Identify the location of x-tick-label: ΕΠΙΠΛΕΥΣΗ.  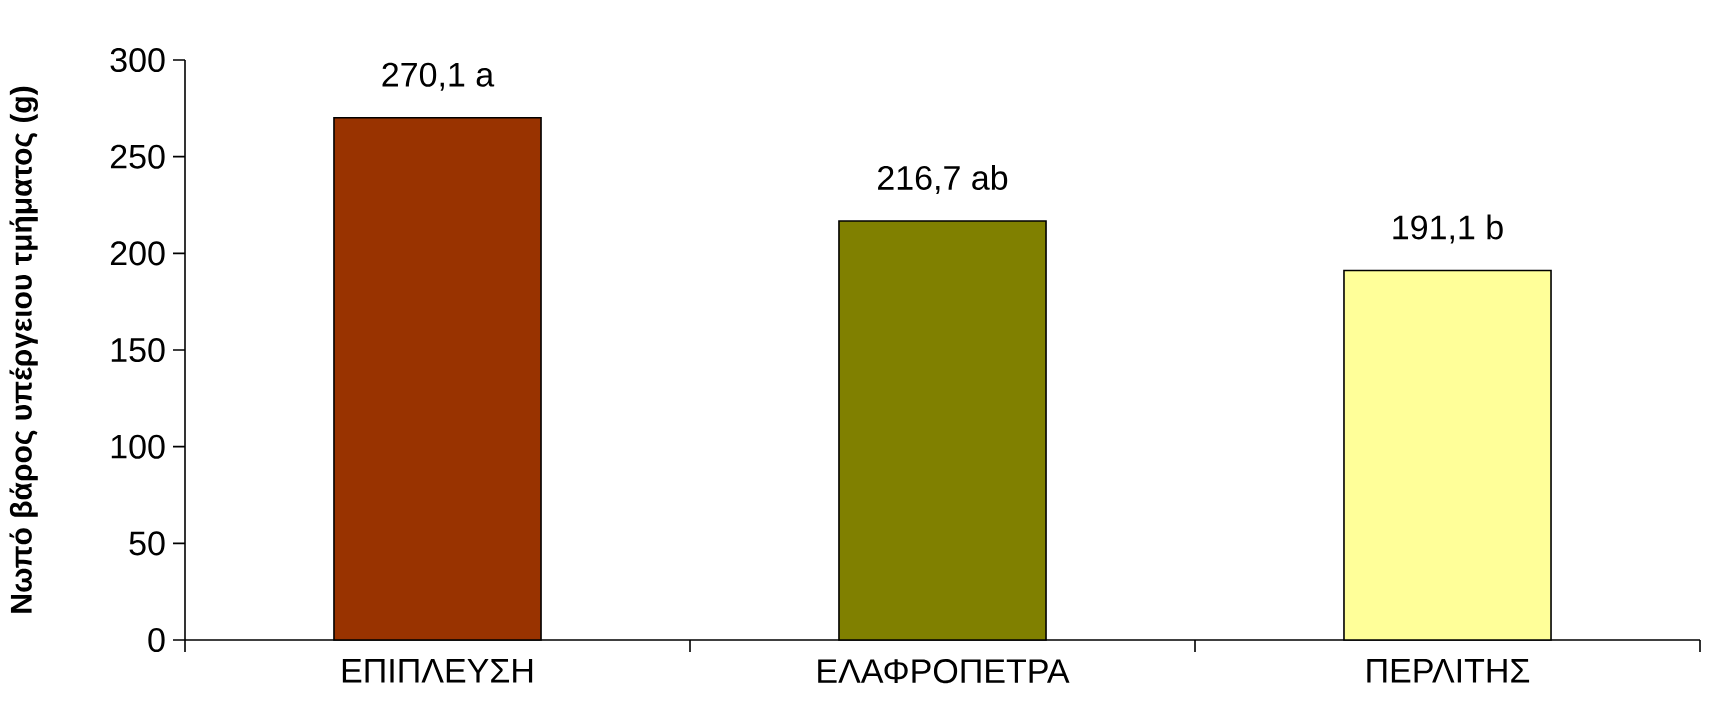
(437, 671).